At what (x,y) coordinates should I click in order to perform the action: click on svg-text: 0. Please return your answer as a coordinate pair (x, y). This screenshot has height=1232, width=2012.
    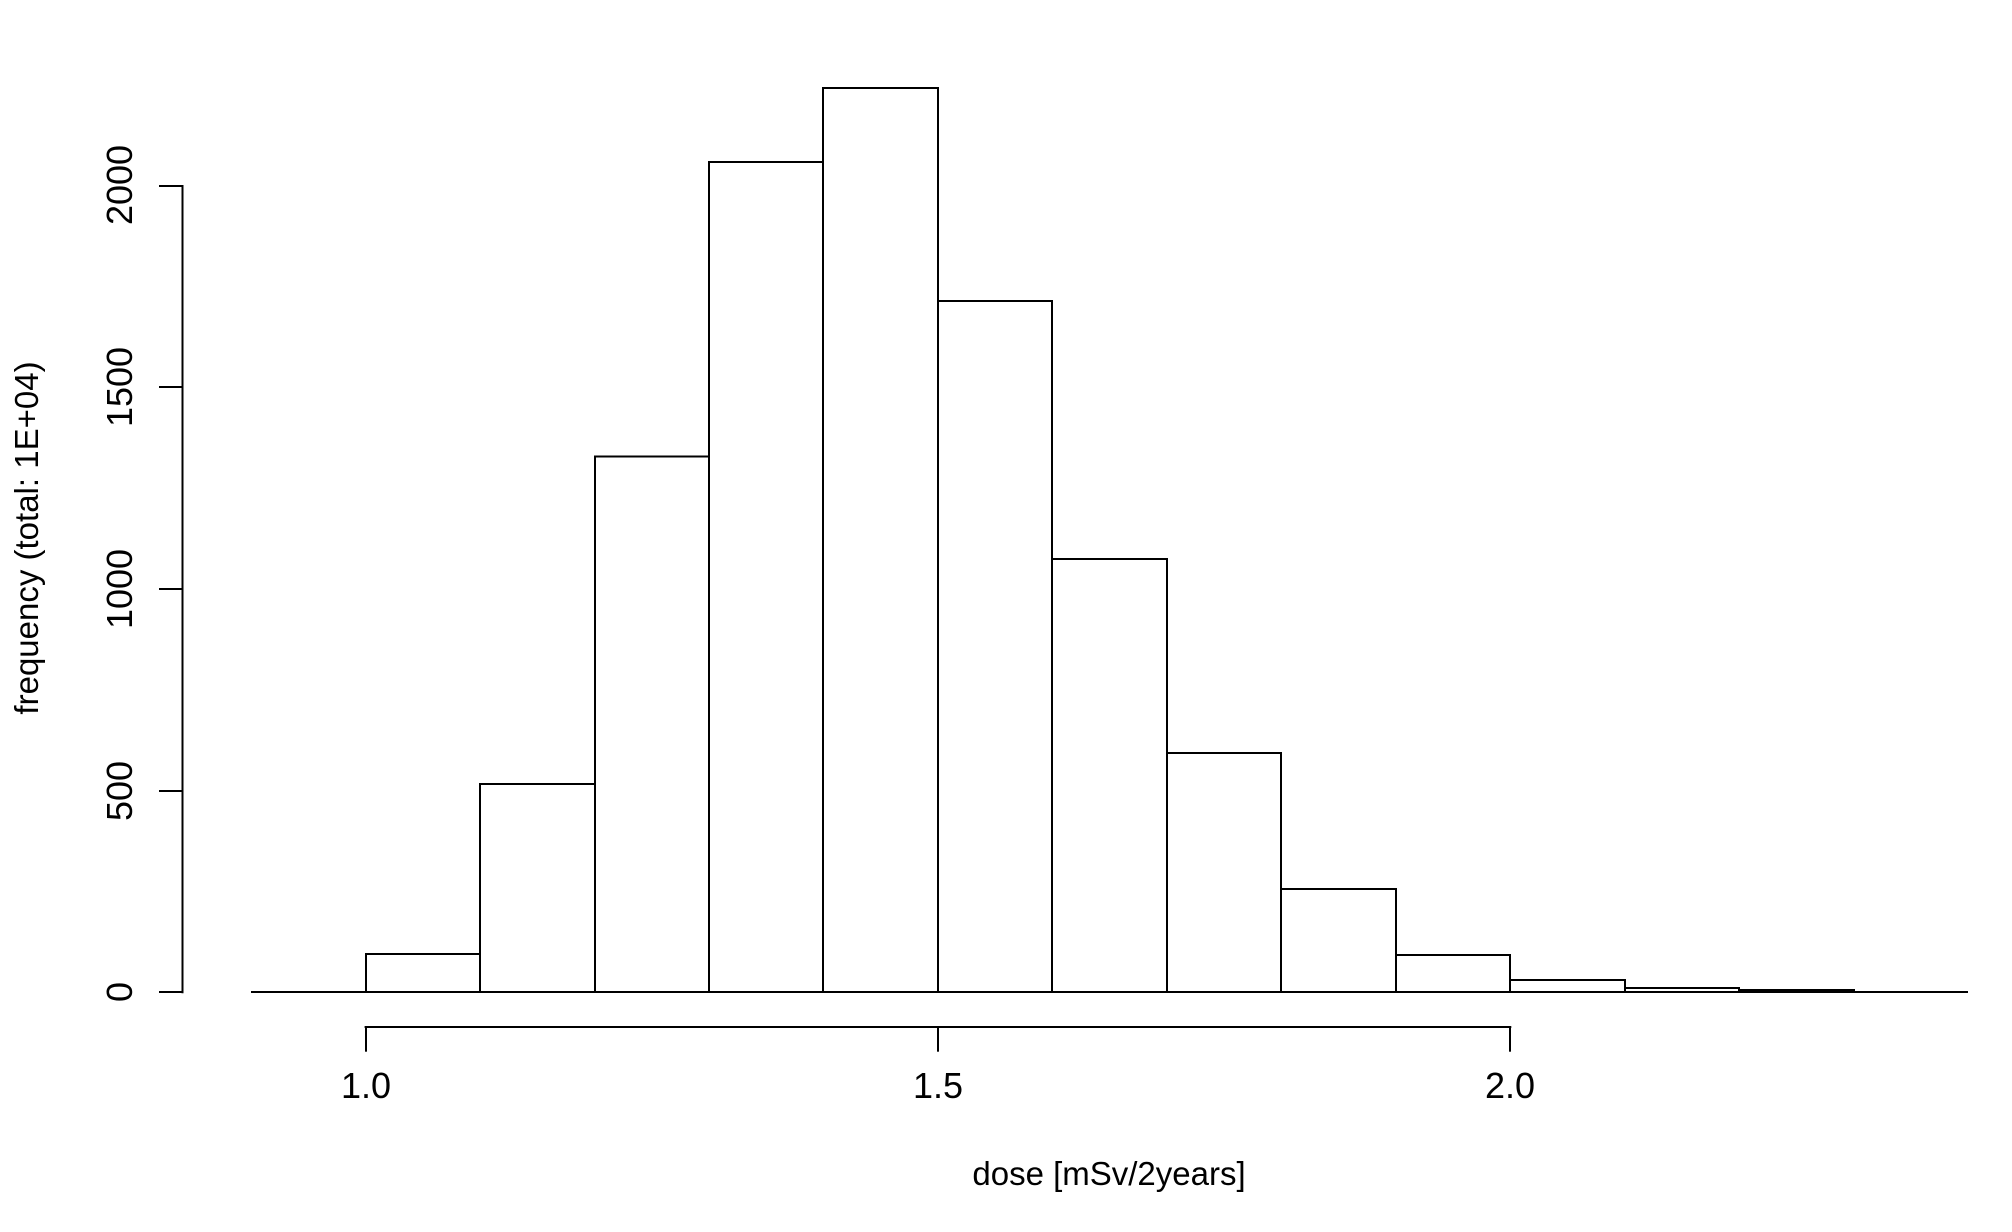
    Looking at the image, I should click on (119, 992).